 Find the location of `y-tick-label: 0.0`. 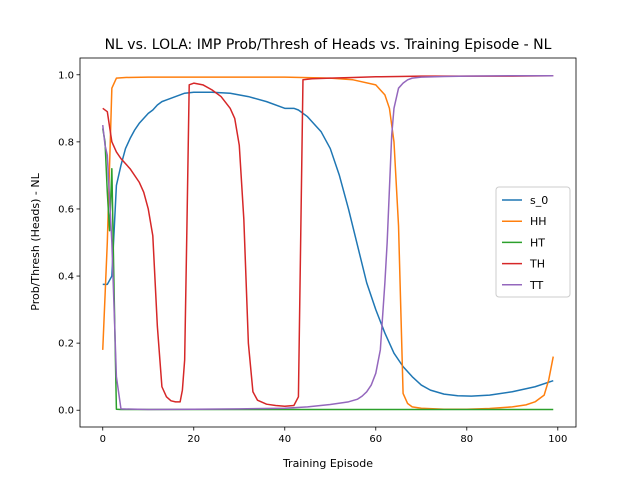

y-tick-label: 0.0 is located at coordinates (66, 411).